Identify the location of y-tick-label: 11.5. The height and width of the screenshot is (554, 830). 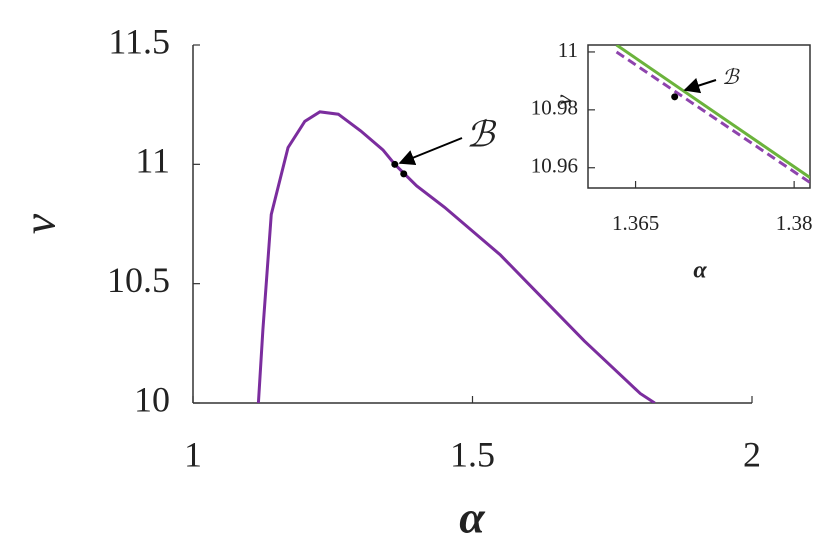
(139, 41).